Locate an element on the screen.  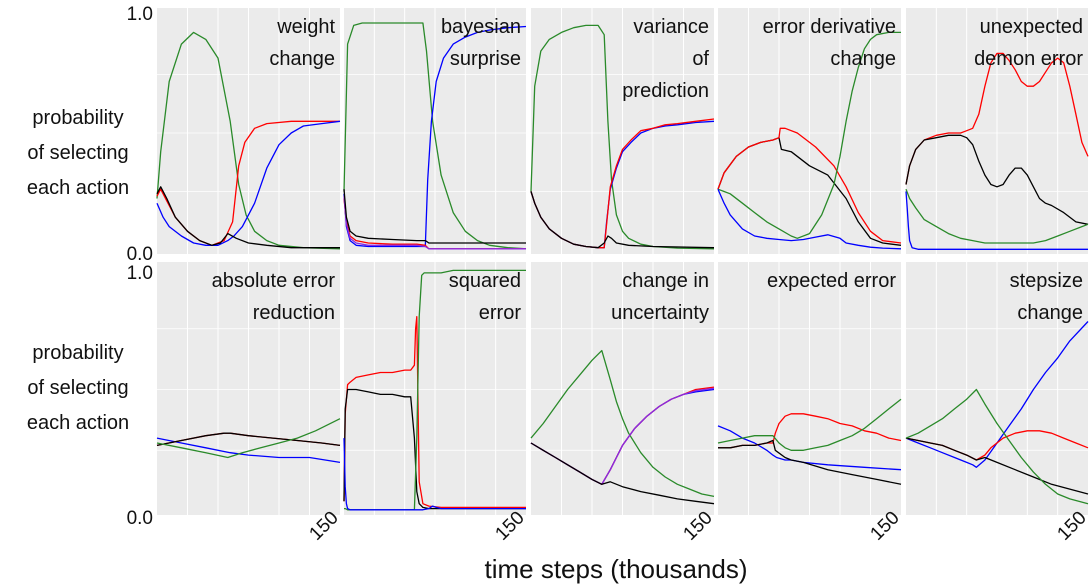
panel-4: error derivative change is located at coordinates (809, 131).